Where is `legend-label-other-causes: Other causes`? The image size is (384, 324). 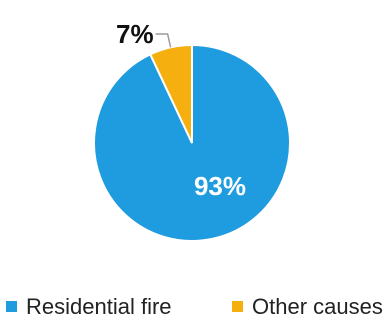 legend-label-other-causes: Other causes is located at coordinates (317, 306).